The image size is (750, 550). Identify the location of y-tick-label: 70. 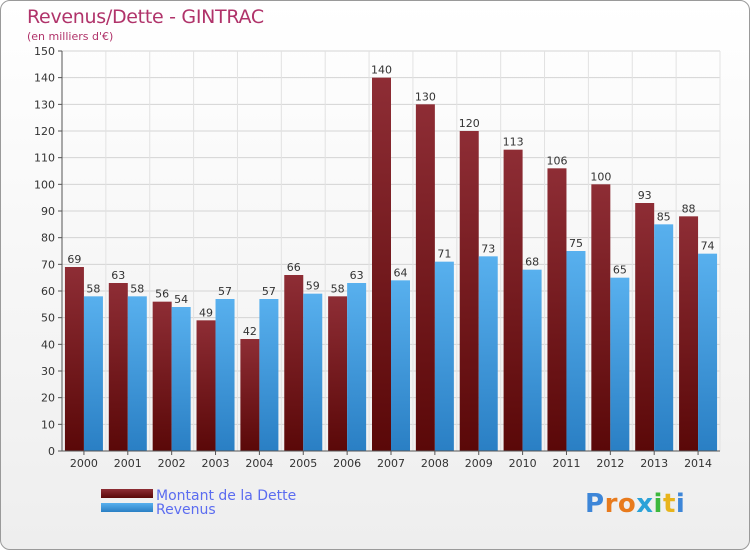
(48, 264).